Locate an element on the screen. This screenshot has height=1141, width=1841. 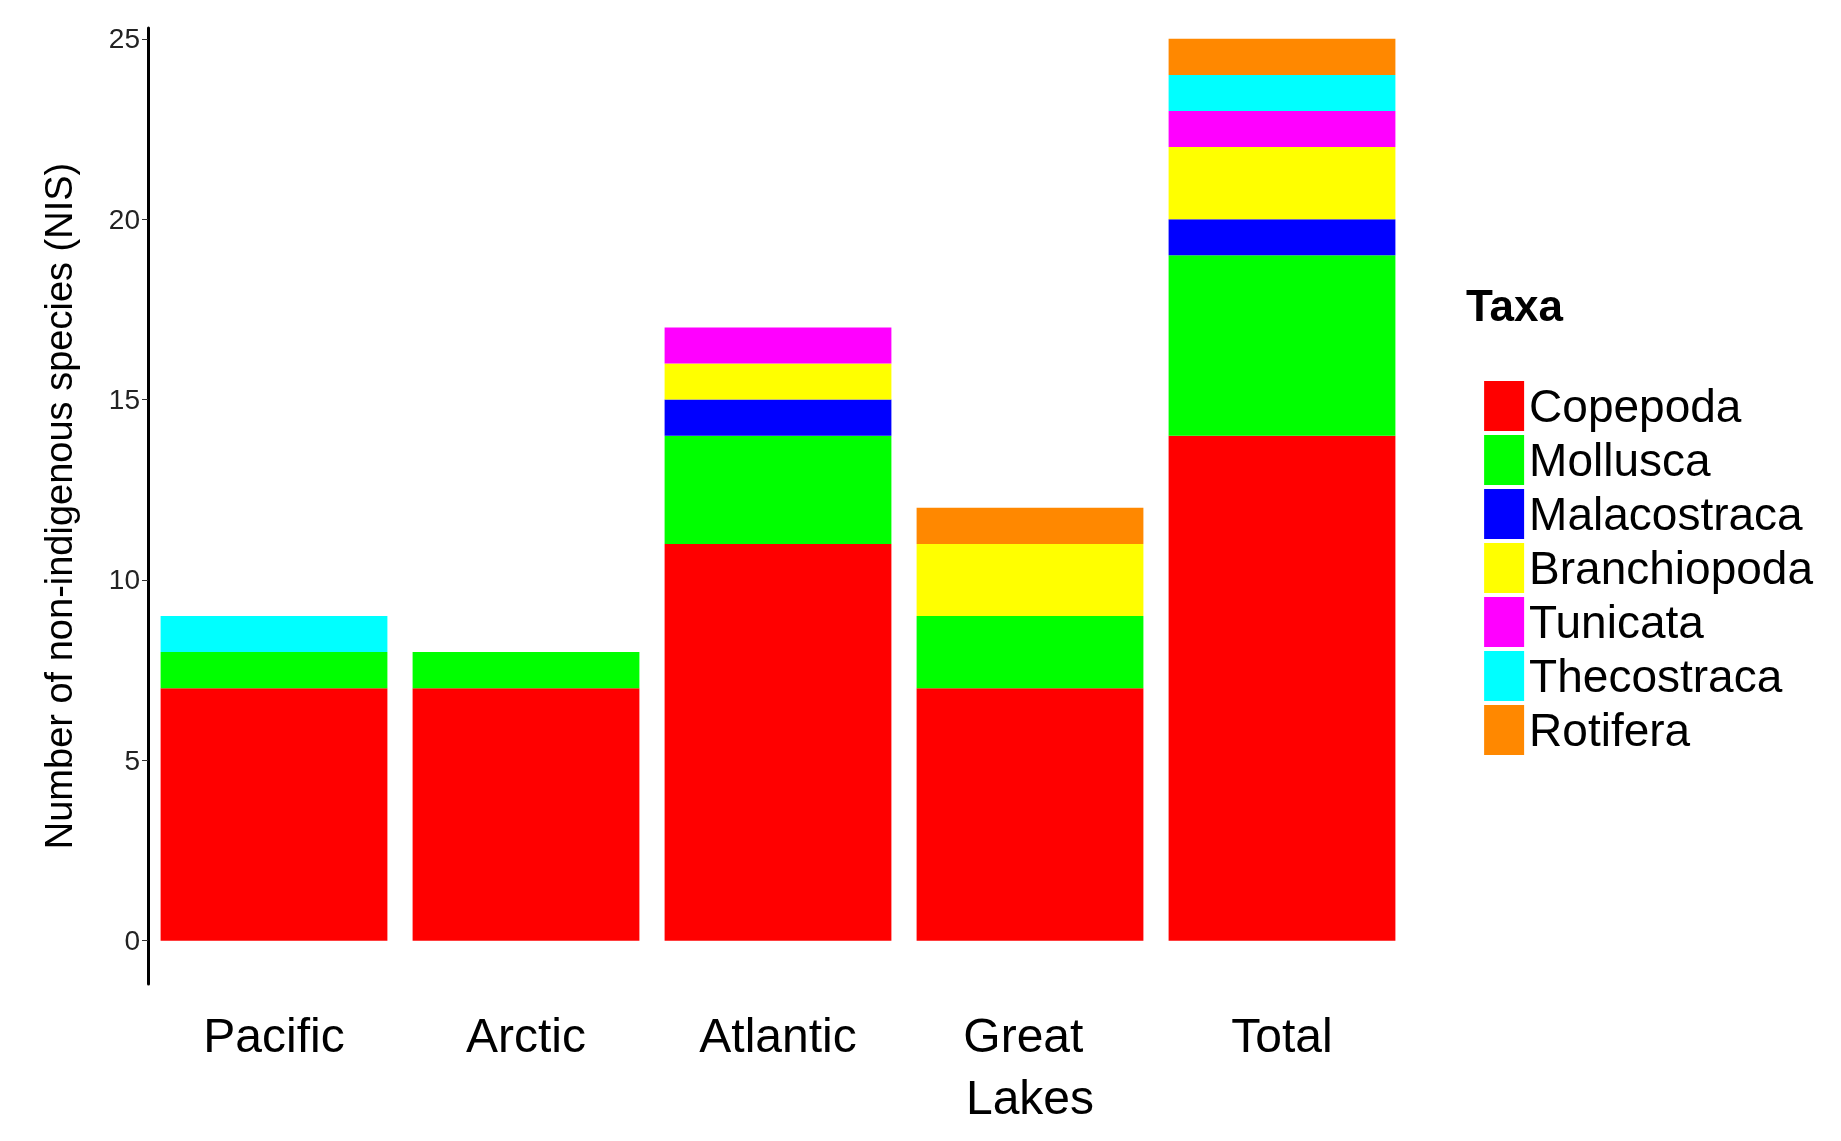
y-tick-label: 5 is located at coordinates (132, 760).